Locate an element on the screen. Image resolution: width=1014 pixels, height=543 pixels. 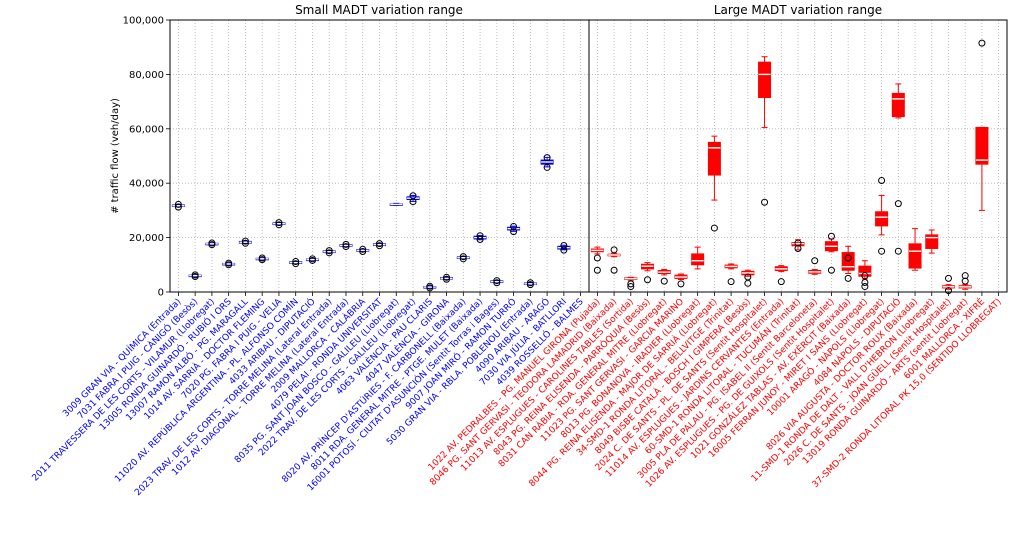
panel-title-small: Small MADT variation range is located at coordinates (379, 10).